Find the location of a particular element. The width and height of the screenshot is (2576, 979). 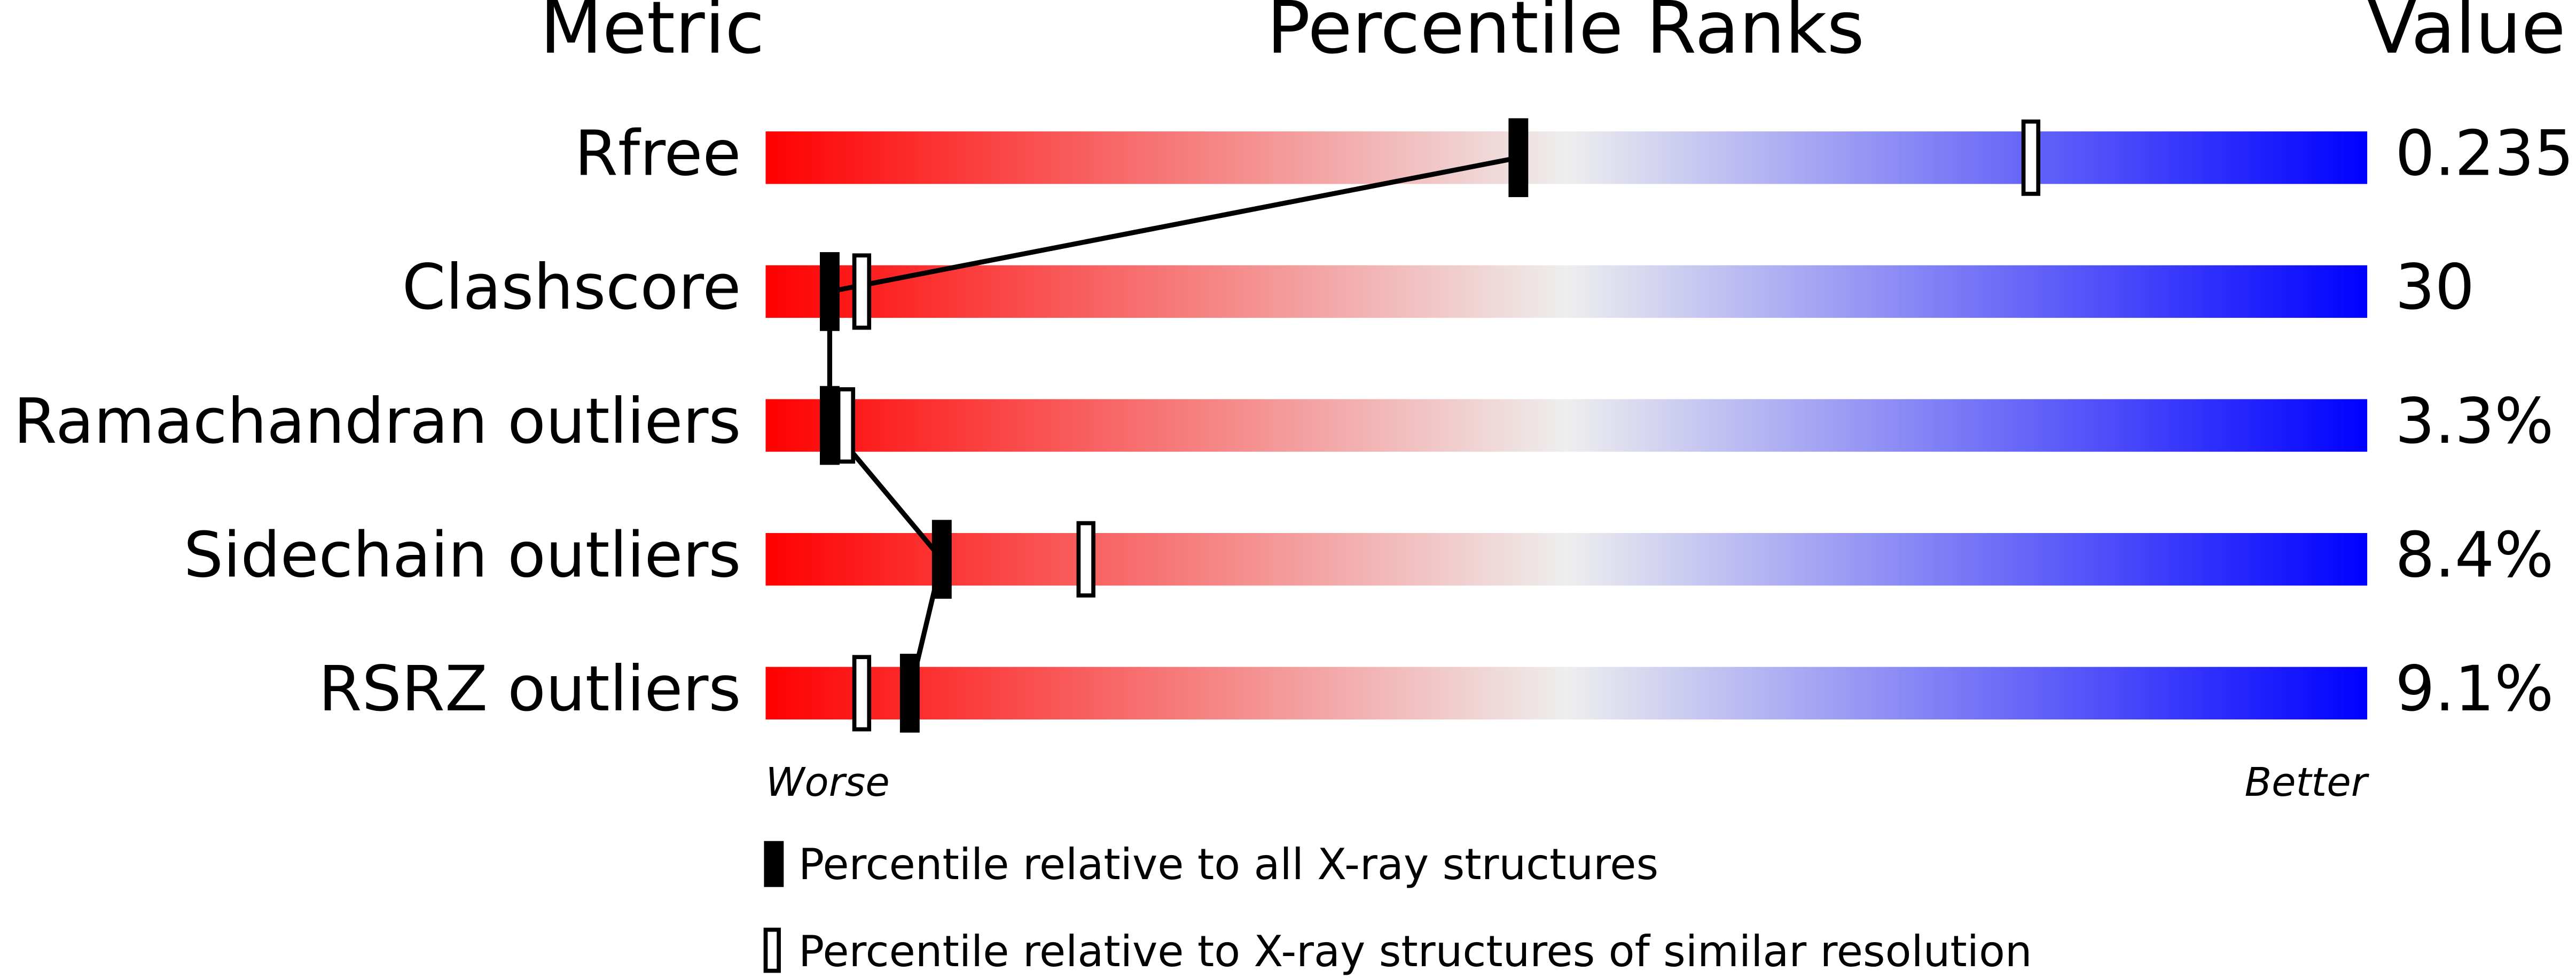

metric-header: Metric is located at coordinates (652, 35).